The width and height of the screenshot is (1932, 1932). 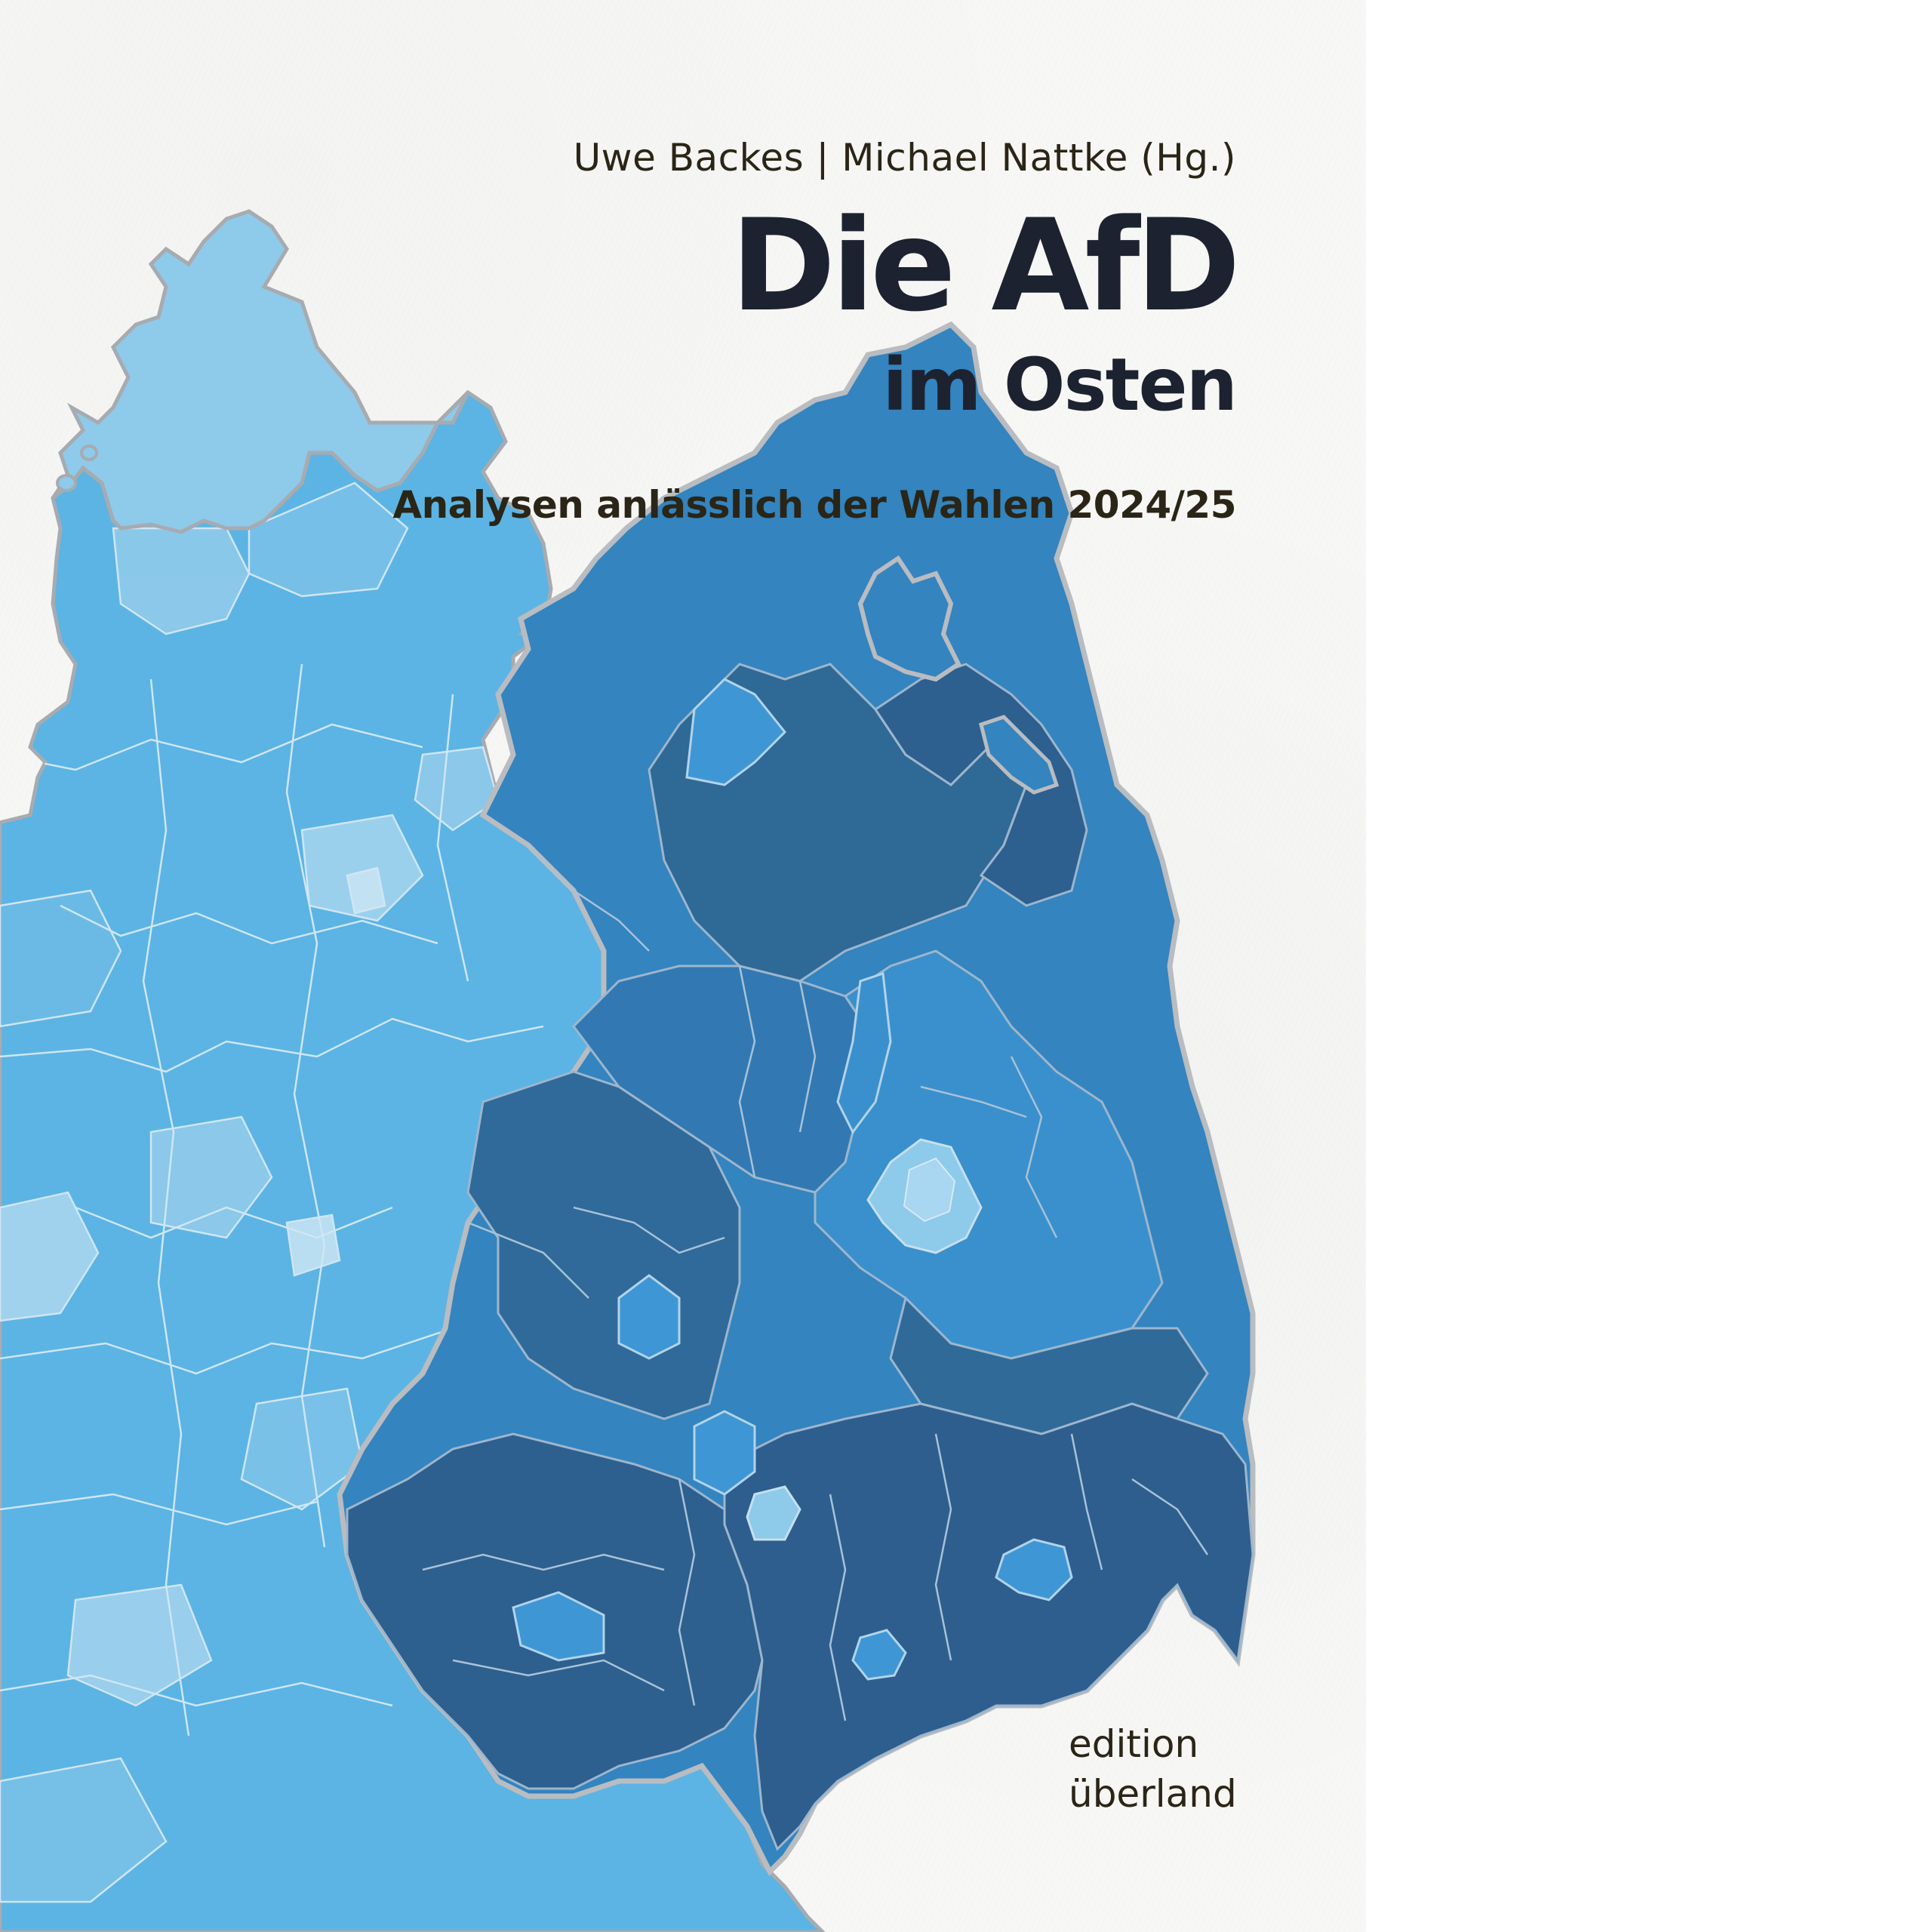 What do you see at coordinates (1060, 385) in the screenshot?
I see `title-sub: im Osten` at bounding box center [1060, 385].